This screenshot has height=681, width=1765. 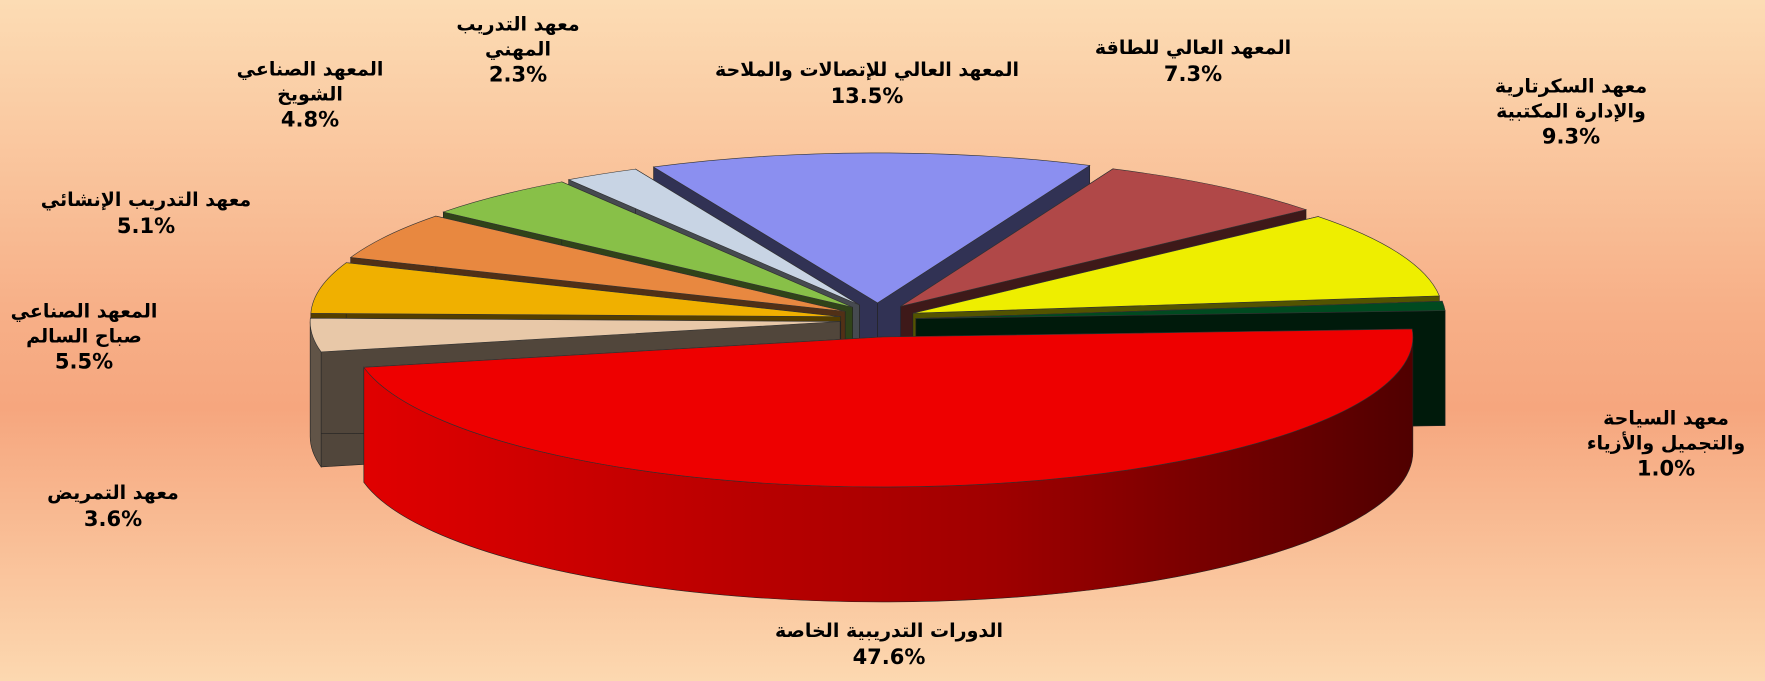 I want to click on value-label: 13.5%, so click(x=867, y=95).